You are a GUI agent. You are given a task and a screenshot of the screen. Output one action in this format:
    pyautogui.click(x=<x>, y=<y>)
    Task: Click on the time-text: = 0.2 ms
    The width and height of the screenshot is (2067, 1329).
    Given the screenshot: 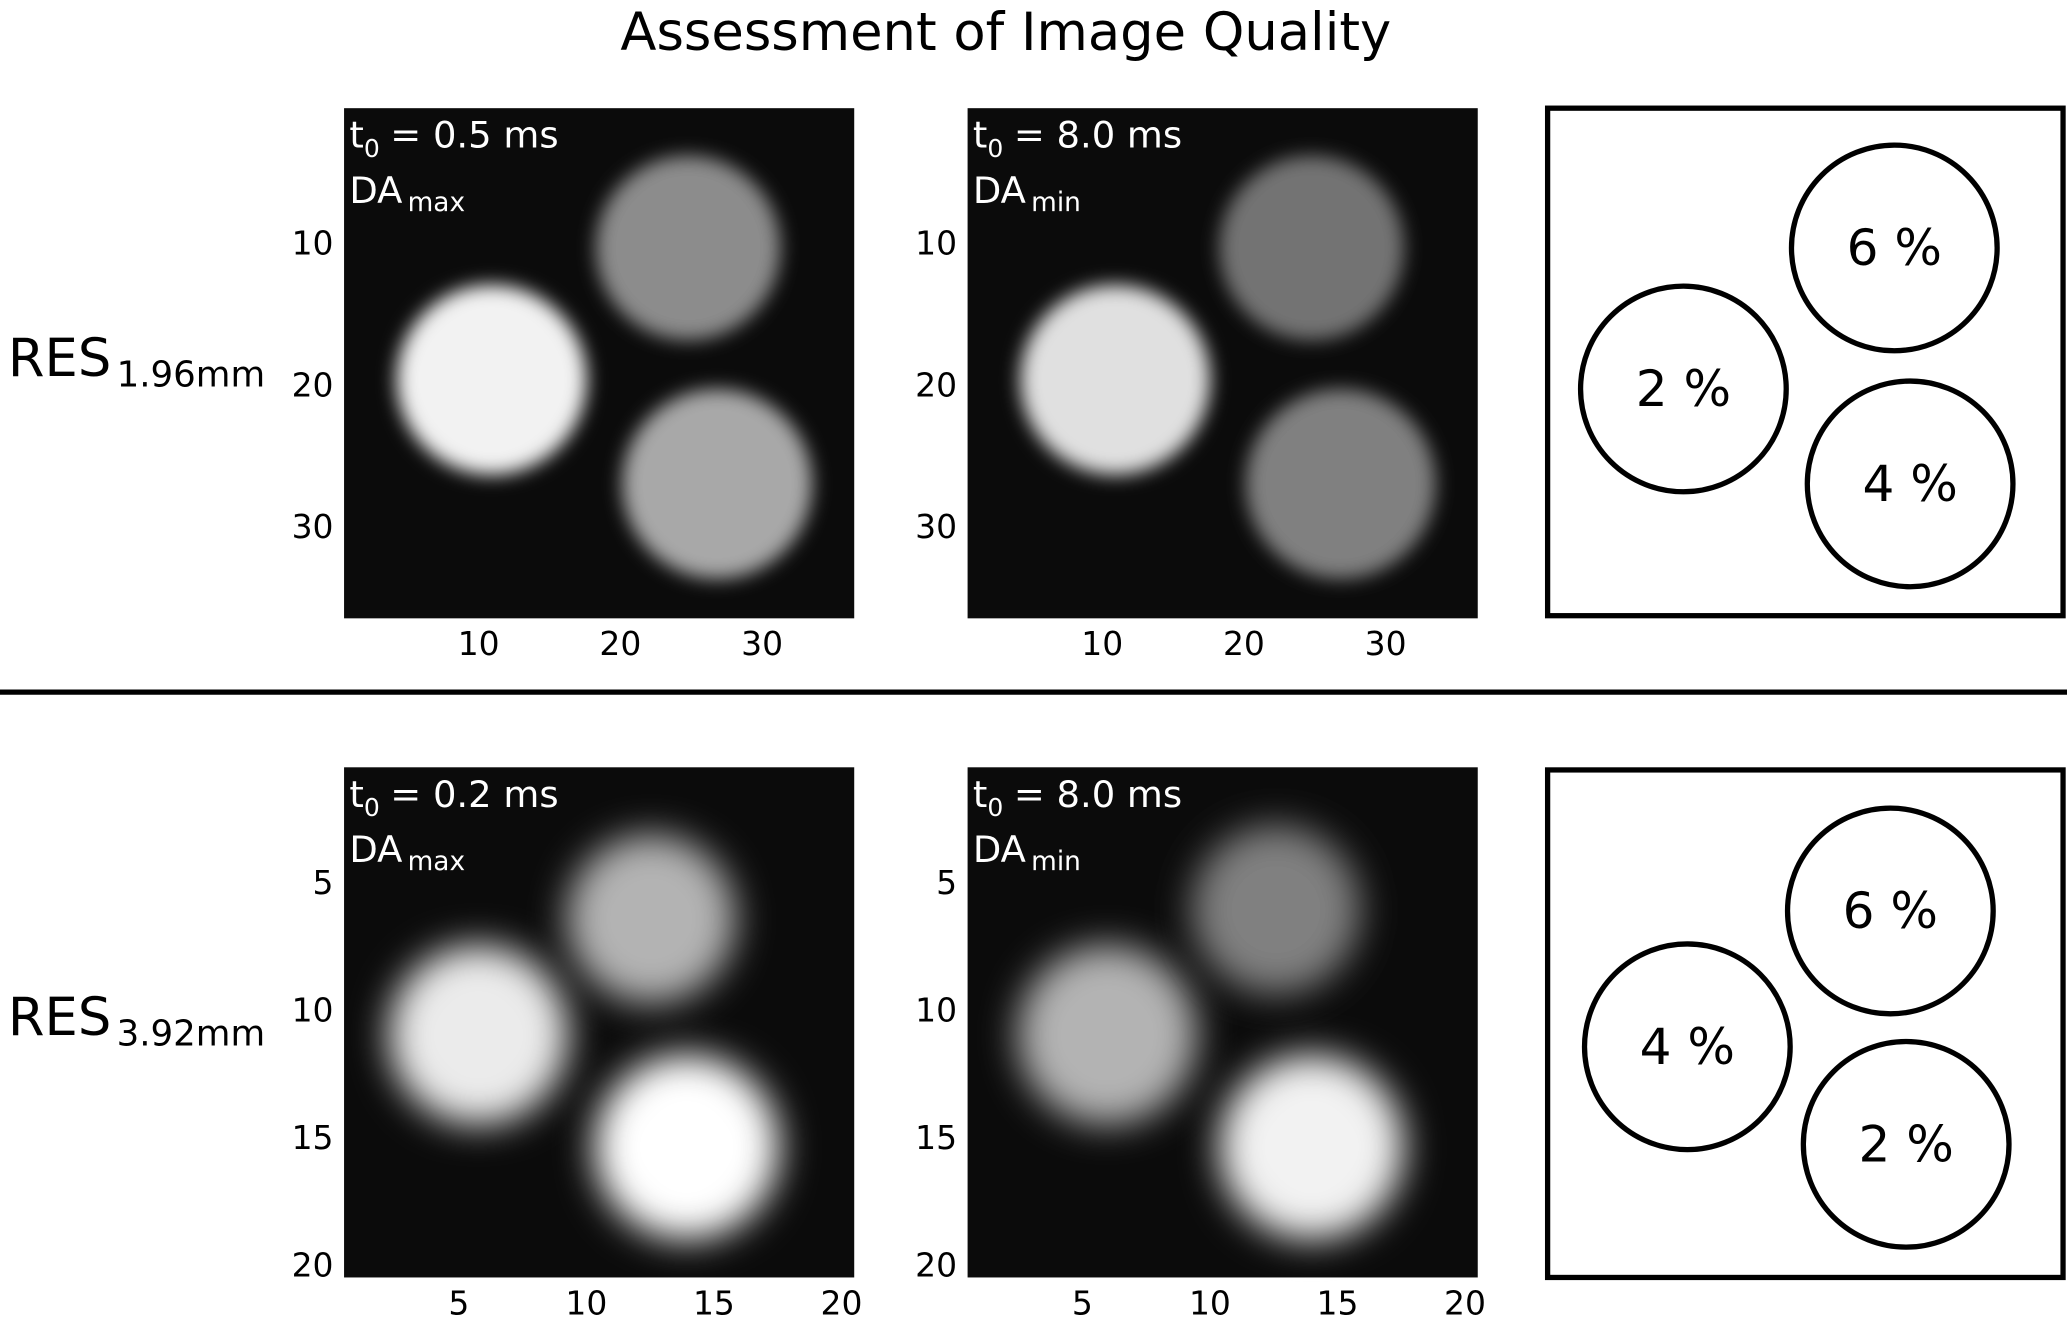 What is the action you would take?
    pyautogui.click(x=474, y=794)
    